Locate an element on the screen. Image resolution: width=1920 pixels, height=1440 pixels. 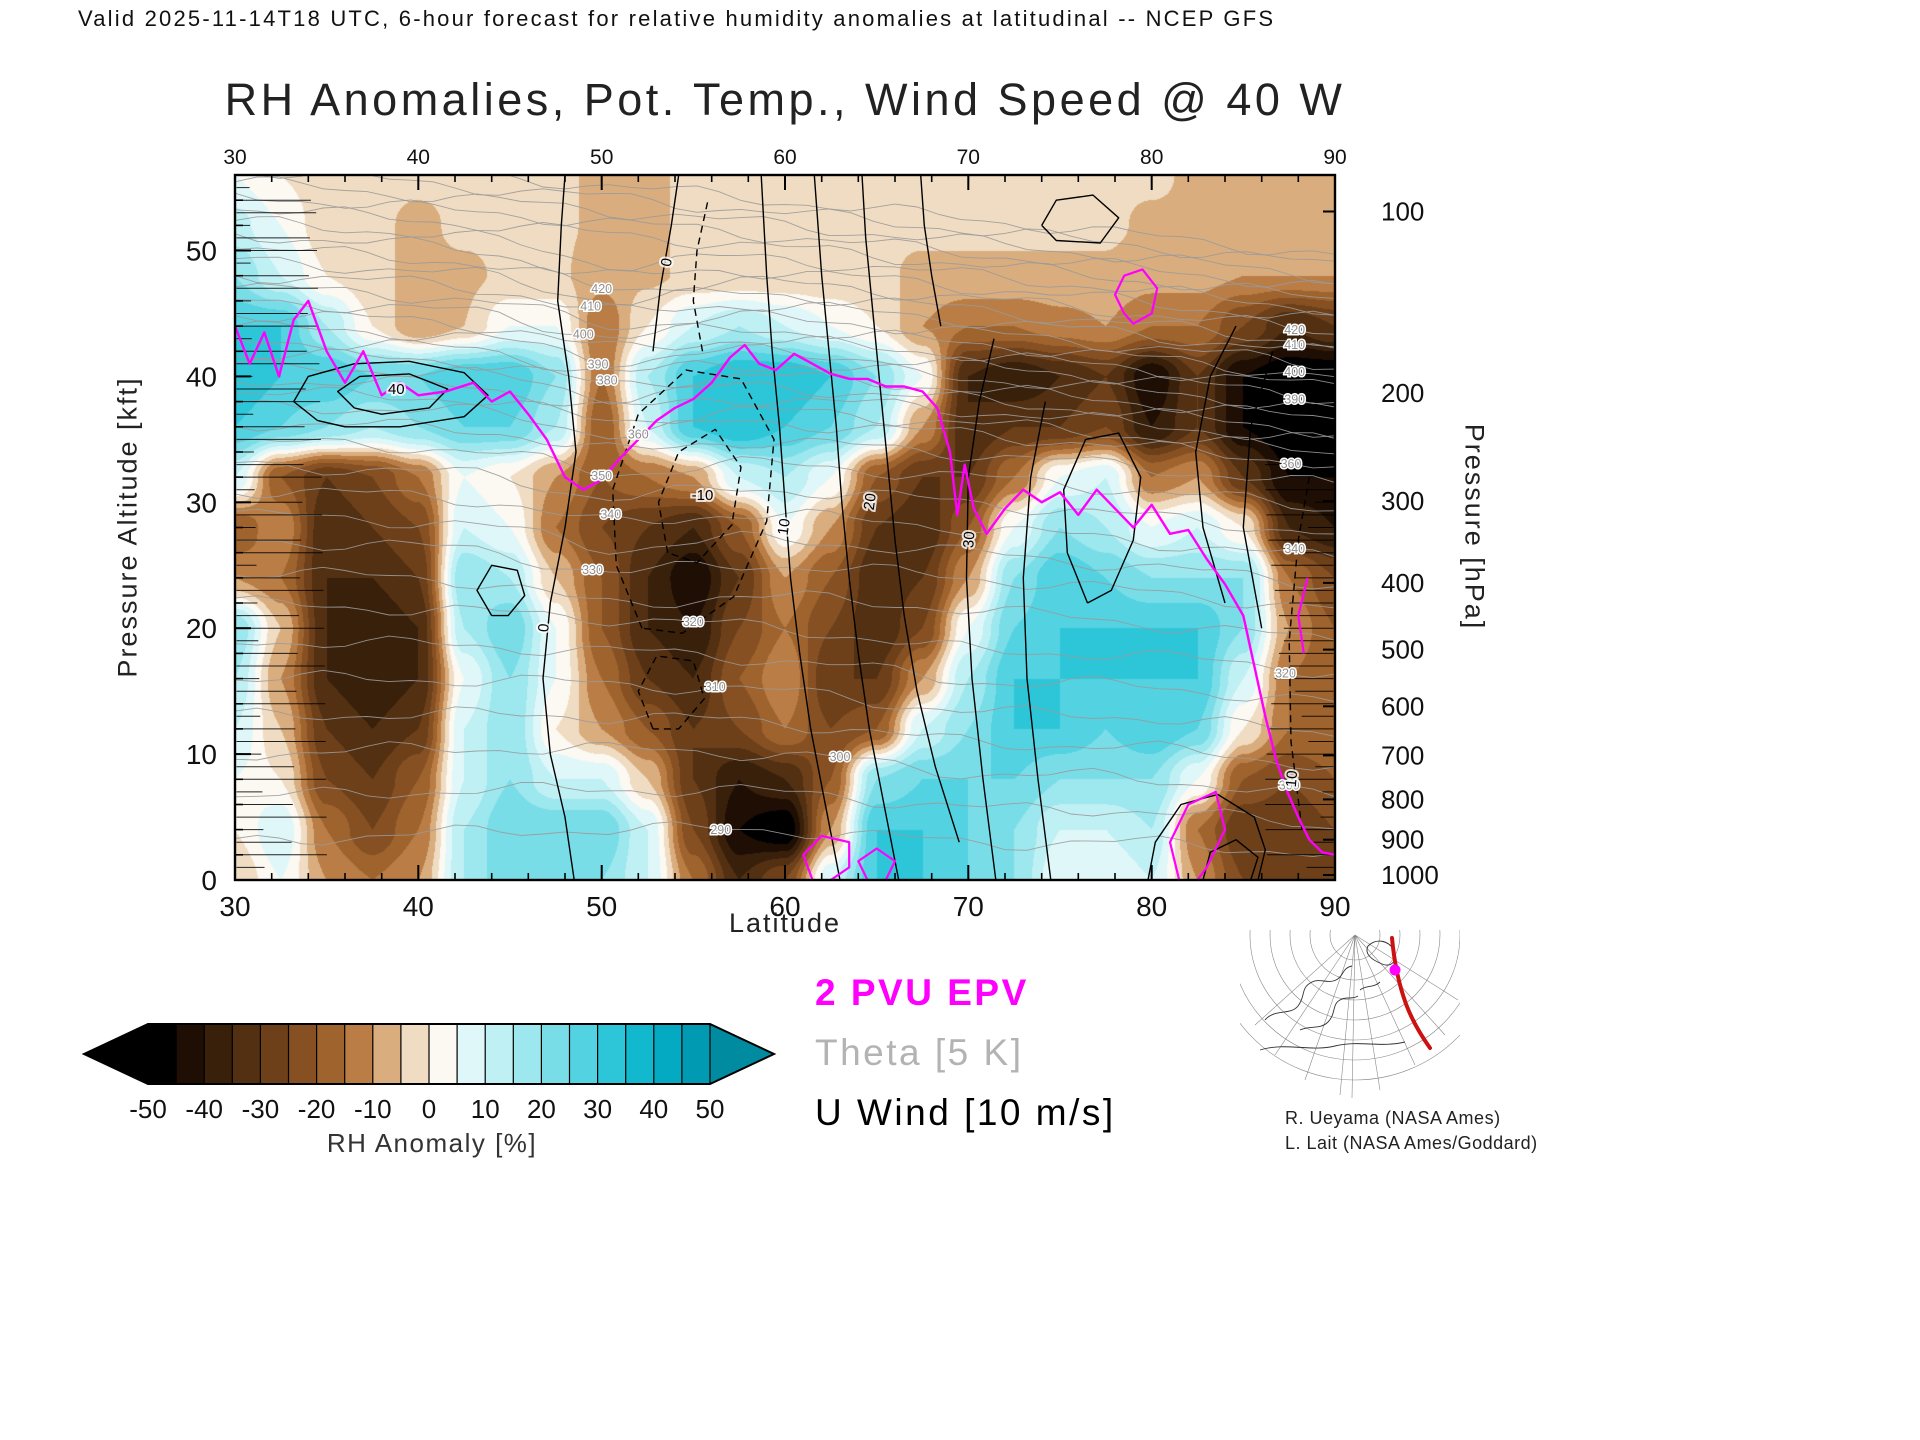
legend-uwind: U Wind [10 m/s] is located at coordinates (965, 1112).